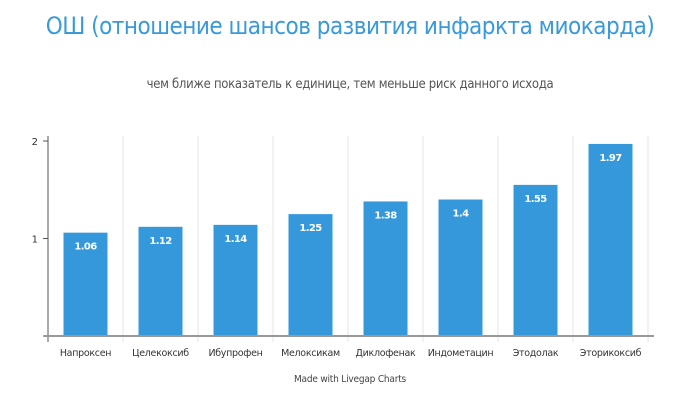  What do you see at coordinates (35, 240) in the screenshot?
I see `y-tick-label: 1` at bounding box center [35, 240].